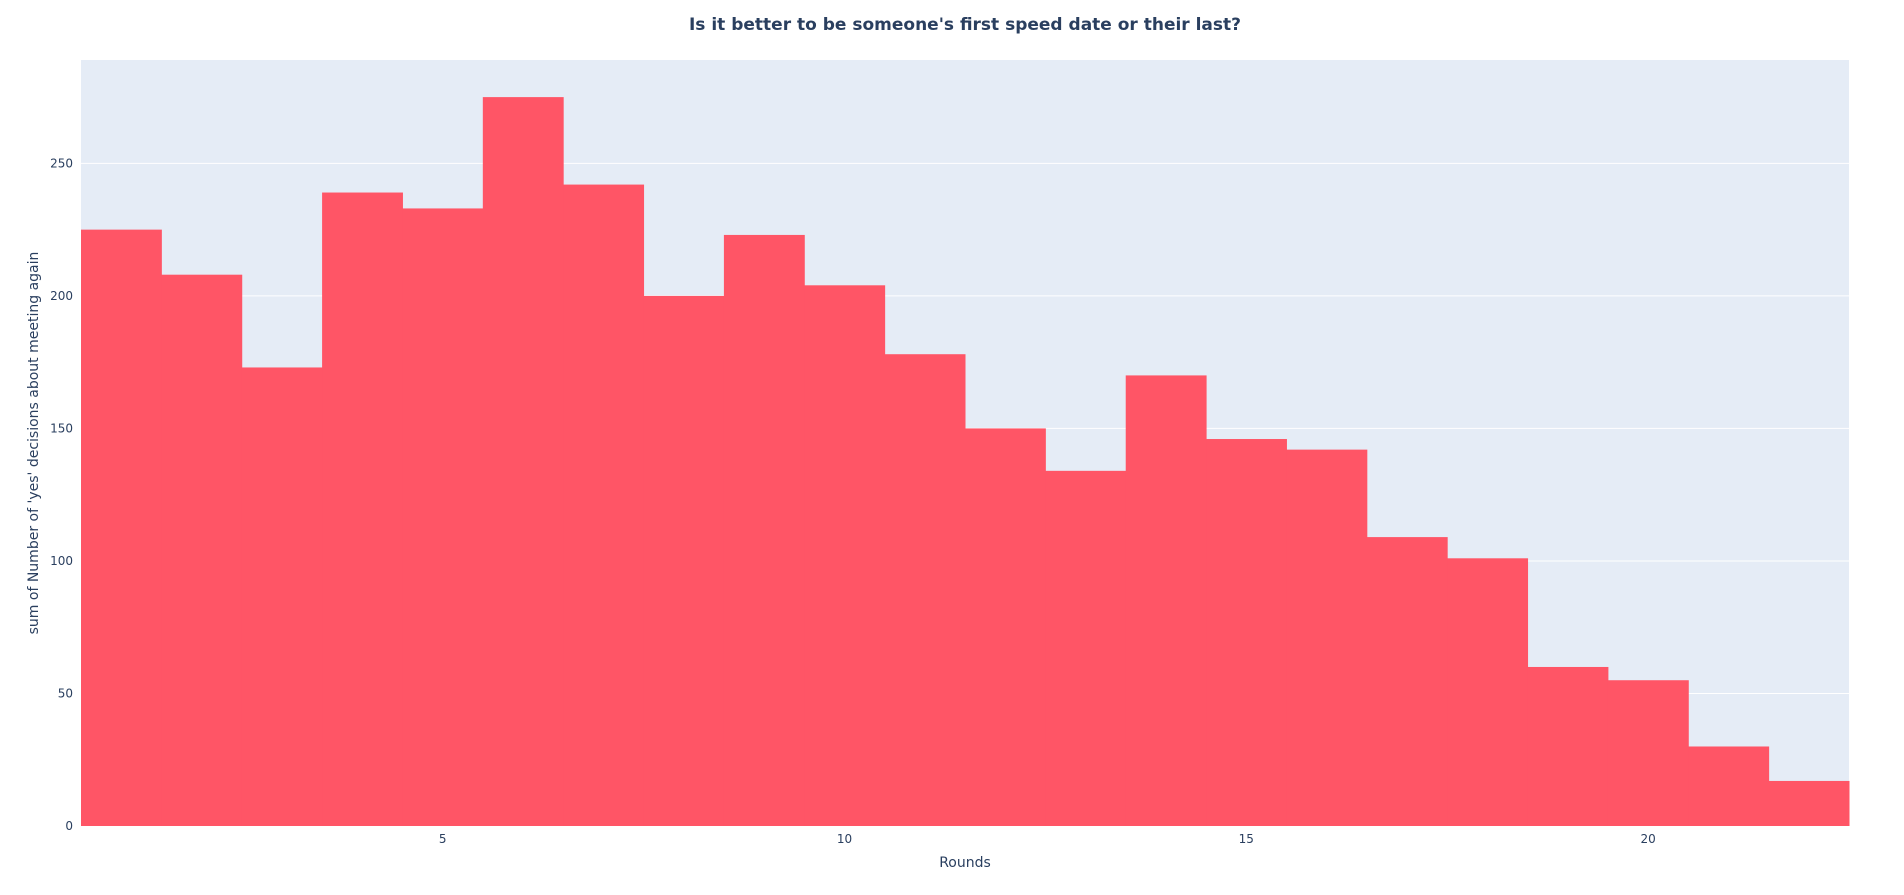 The width and height of the screenshot is (1904, 895). Describe the element at coordinates (965, 863) in the screenshot. I see `x-axis-label: Rounds` at that location.